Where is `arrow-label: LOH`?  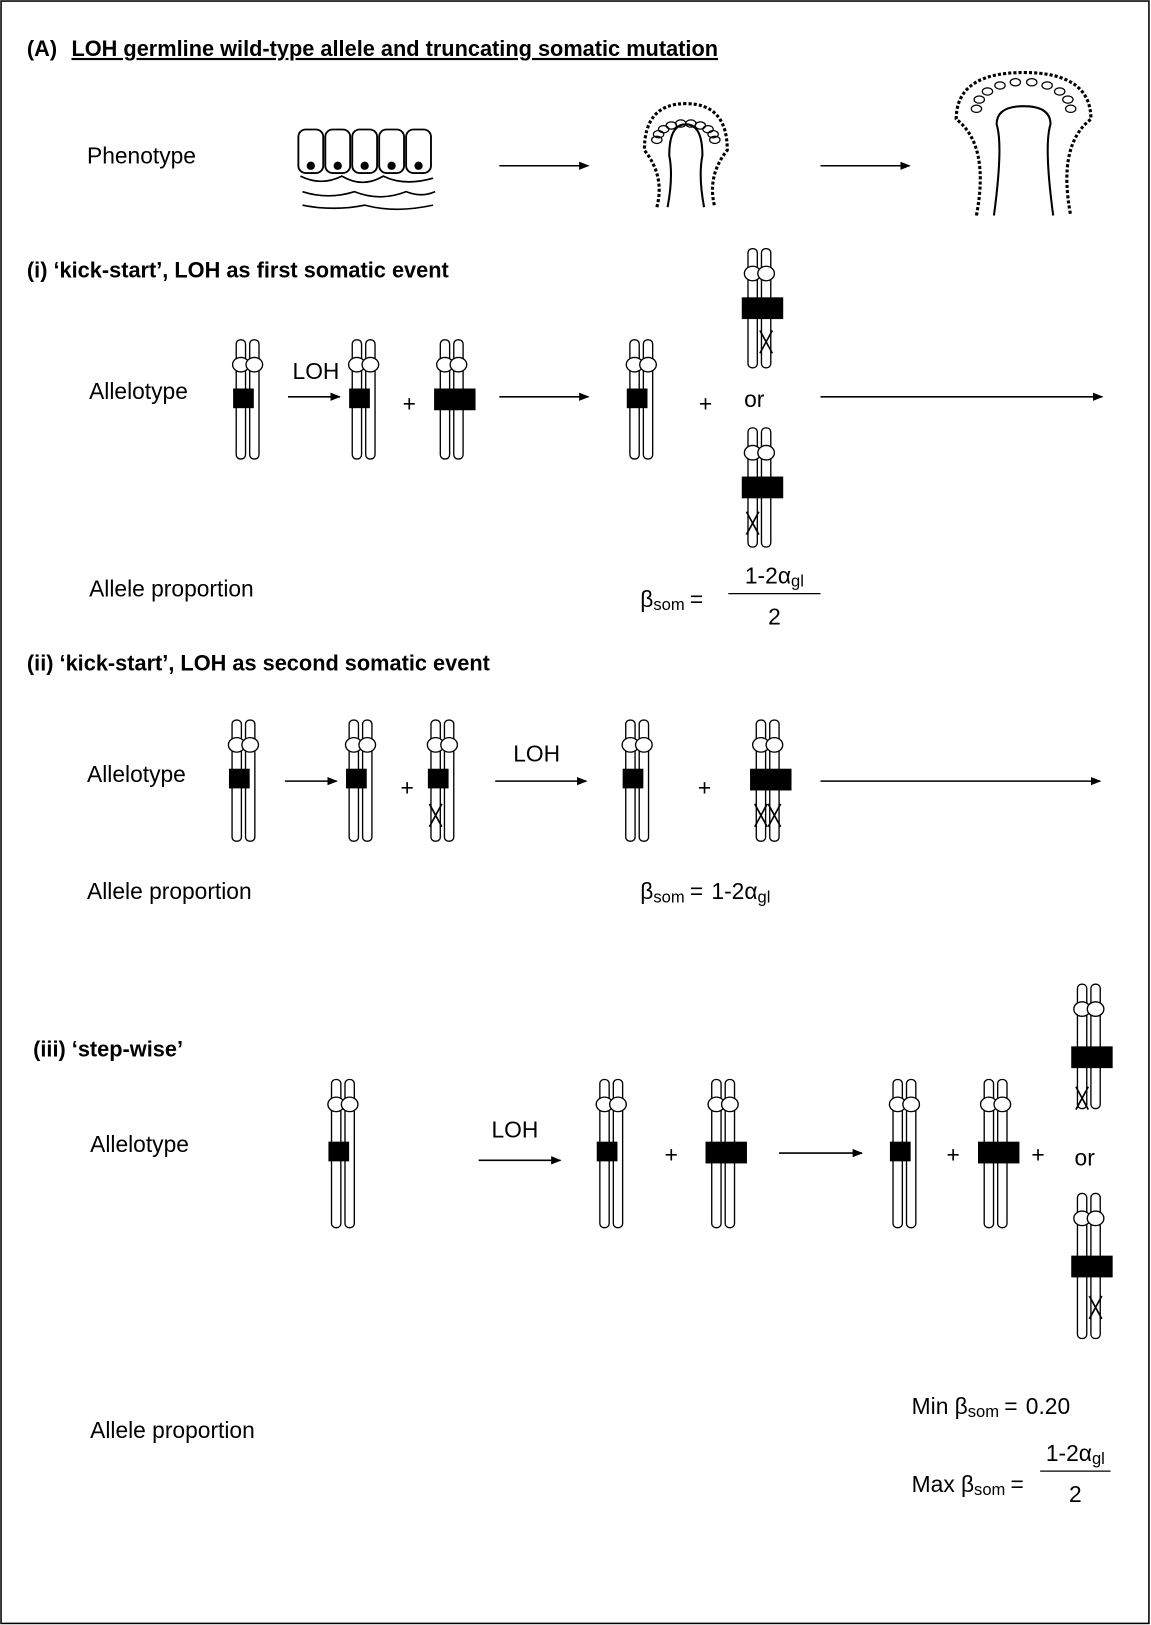 arrow-label: LOH is located at coordinates (316, 371).